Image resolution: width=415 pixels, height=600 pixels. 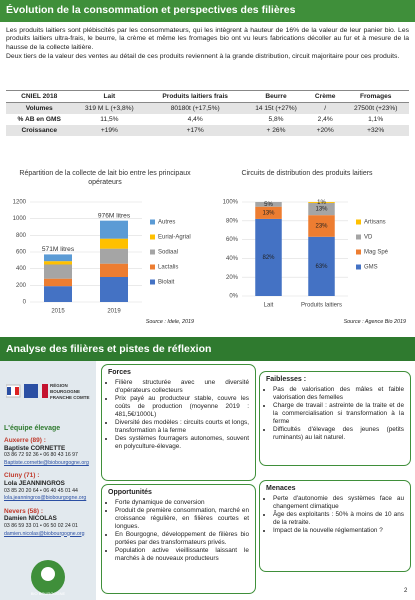 What do you see at coordinates (44, 533) in the screenshot?
I see `contact-line: damien.nicolas@biobourgogne.org` at bounding box center [44, 533].